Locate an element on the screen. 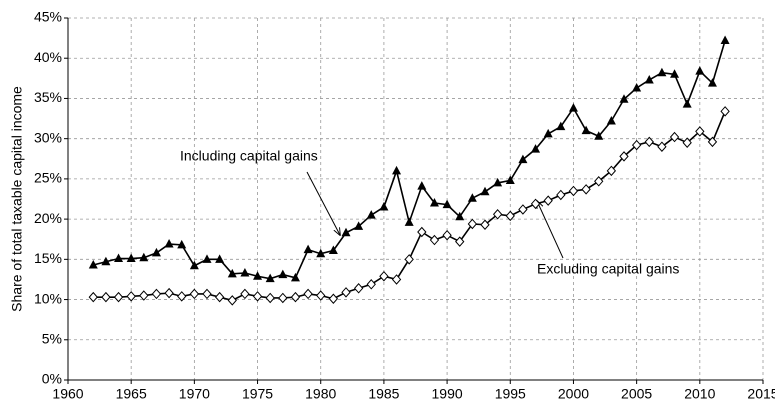  y-tick-label: 15% is located at coordinates (48, 258).